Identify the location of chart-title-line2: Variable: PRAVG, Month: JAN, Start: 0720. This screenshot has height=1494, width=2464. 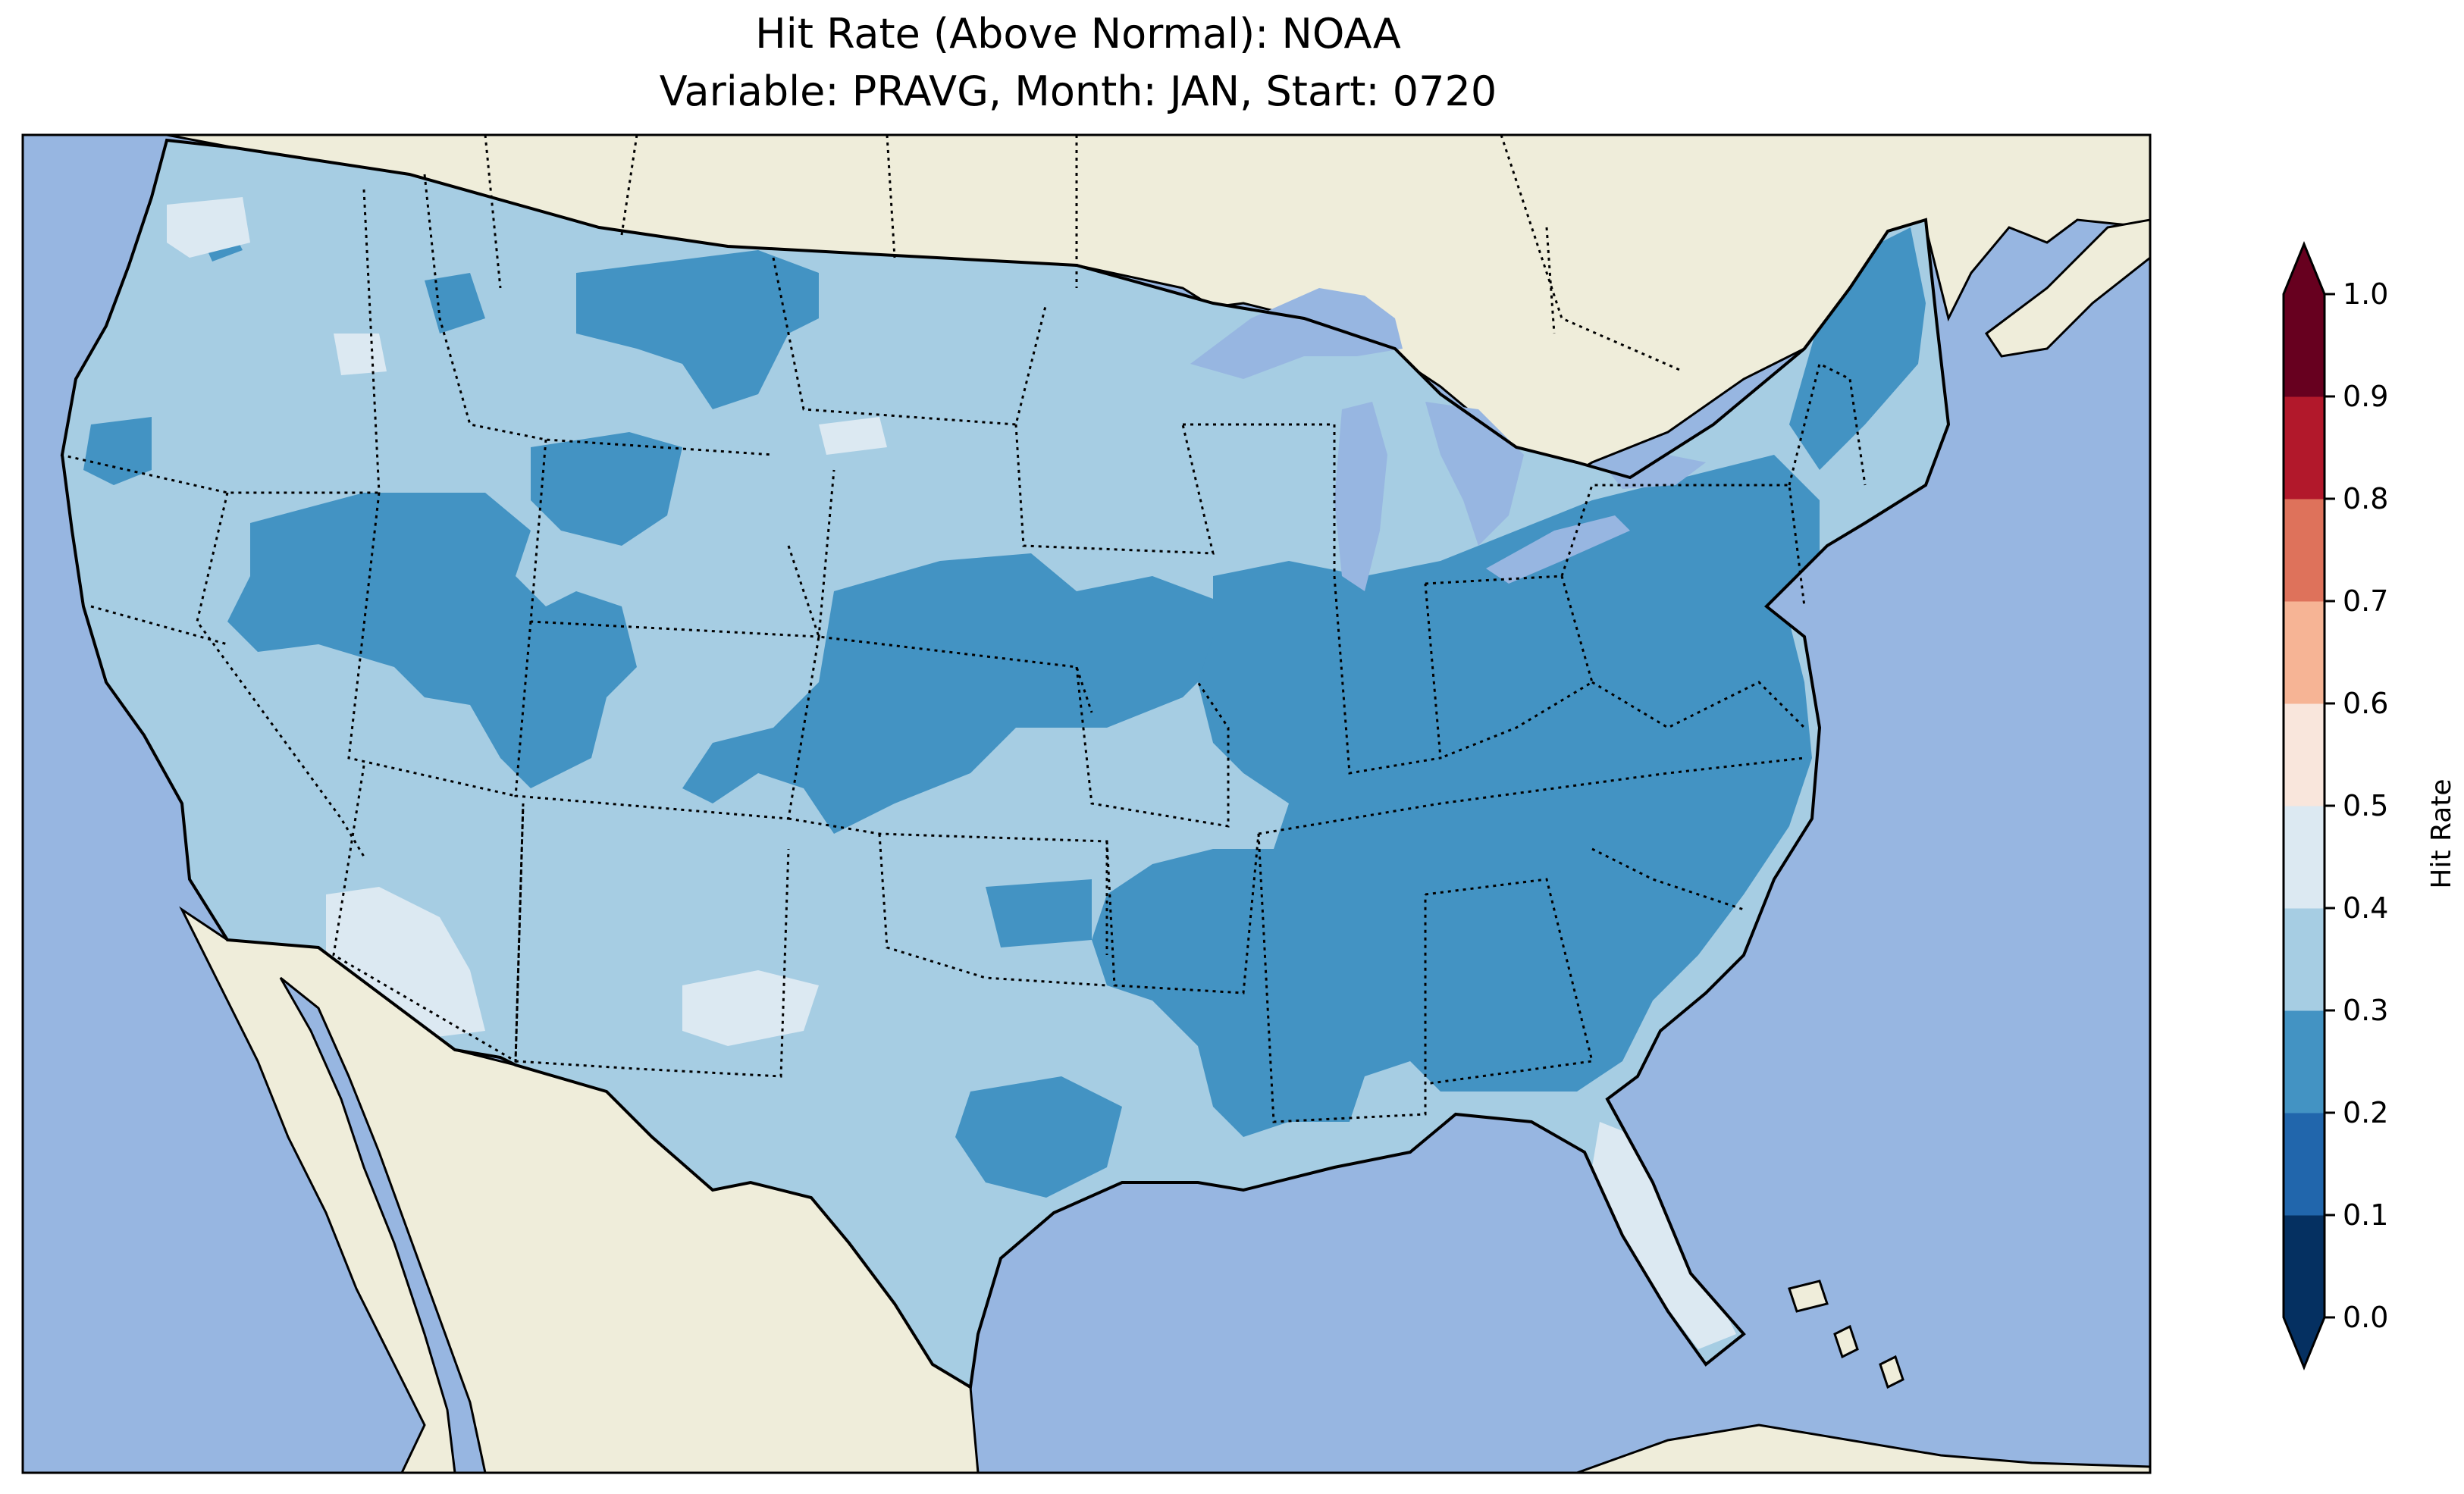
(1078, 91).